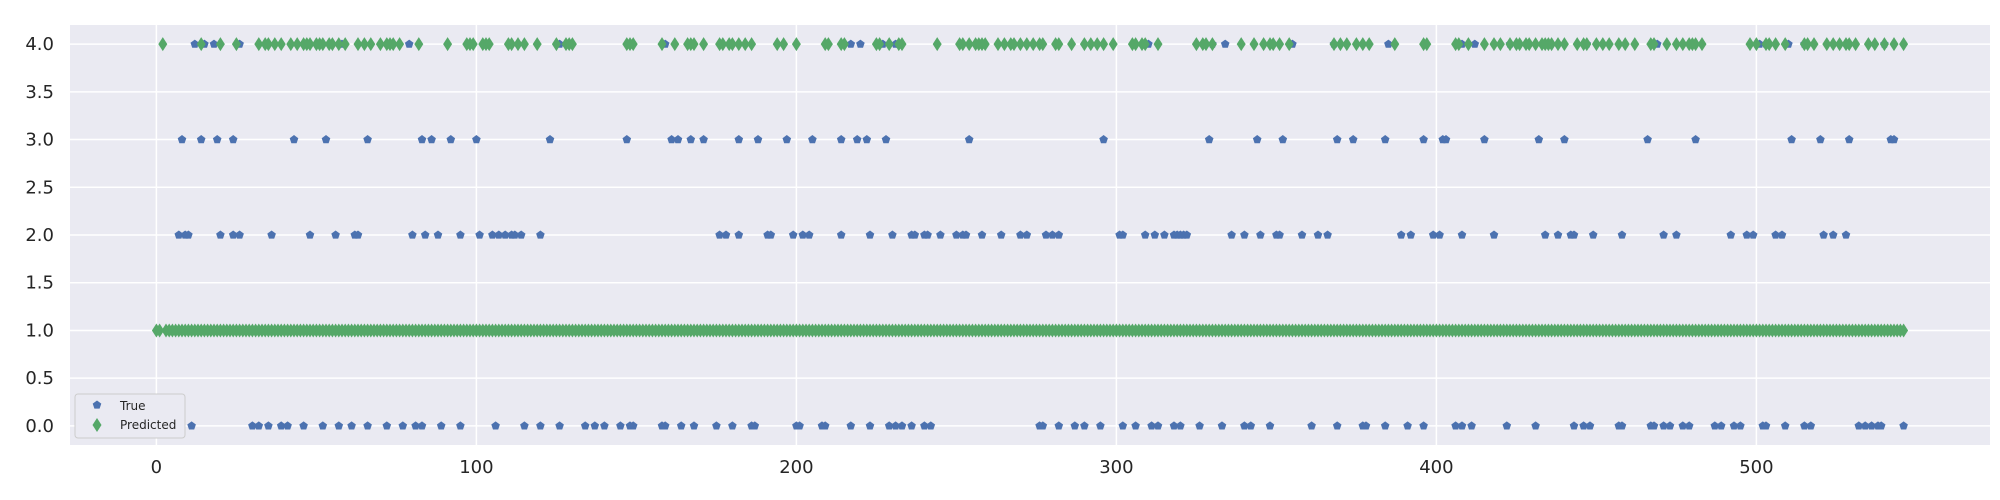 This screenshot has width=2000, height=500. I want to click on x-tick-label: 0, so click(156, 467).